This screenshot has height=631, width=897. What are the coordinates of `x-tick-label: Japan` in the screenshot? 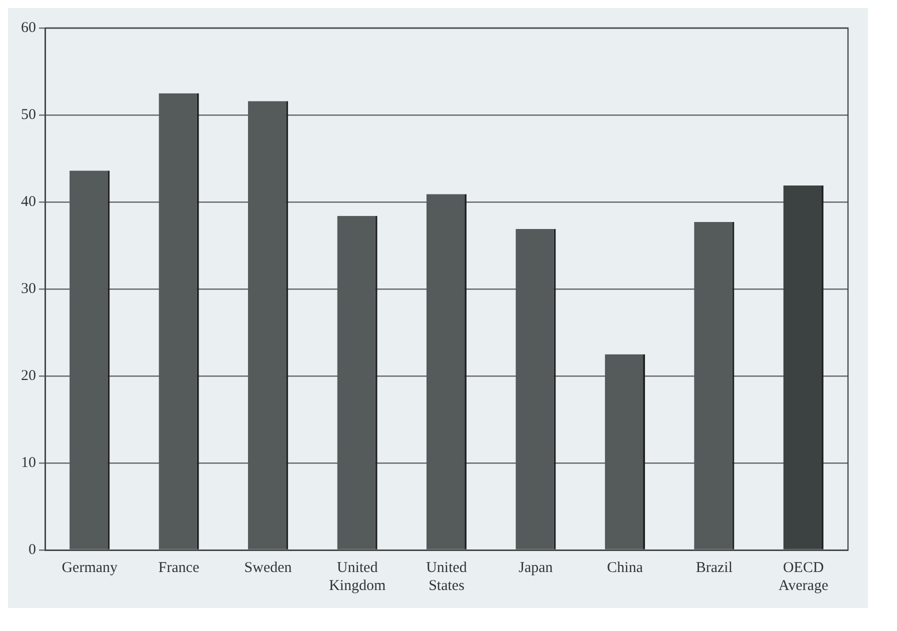 It's located at (536, 568).